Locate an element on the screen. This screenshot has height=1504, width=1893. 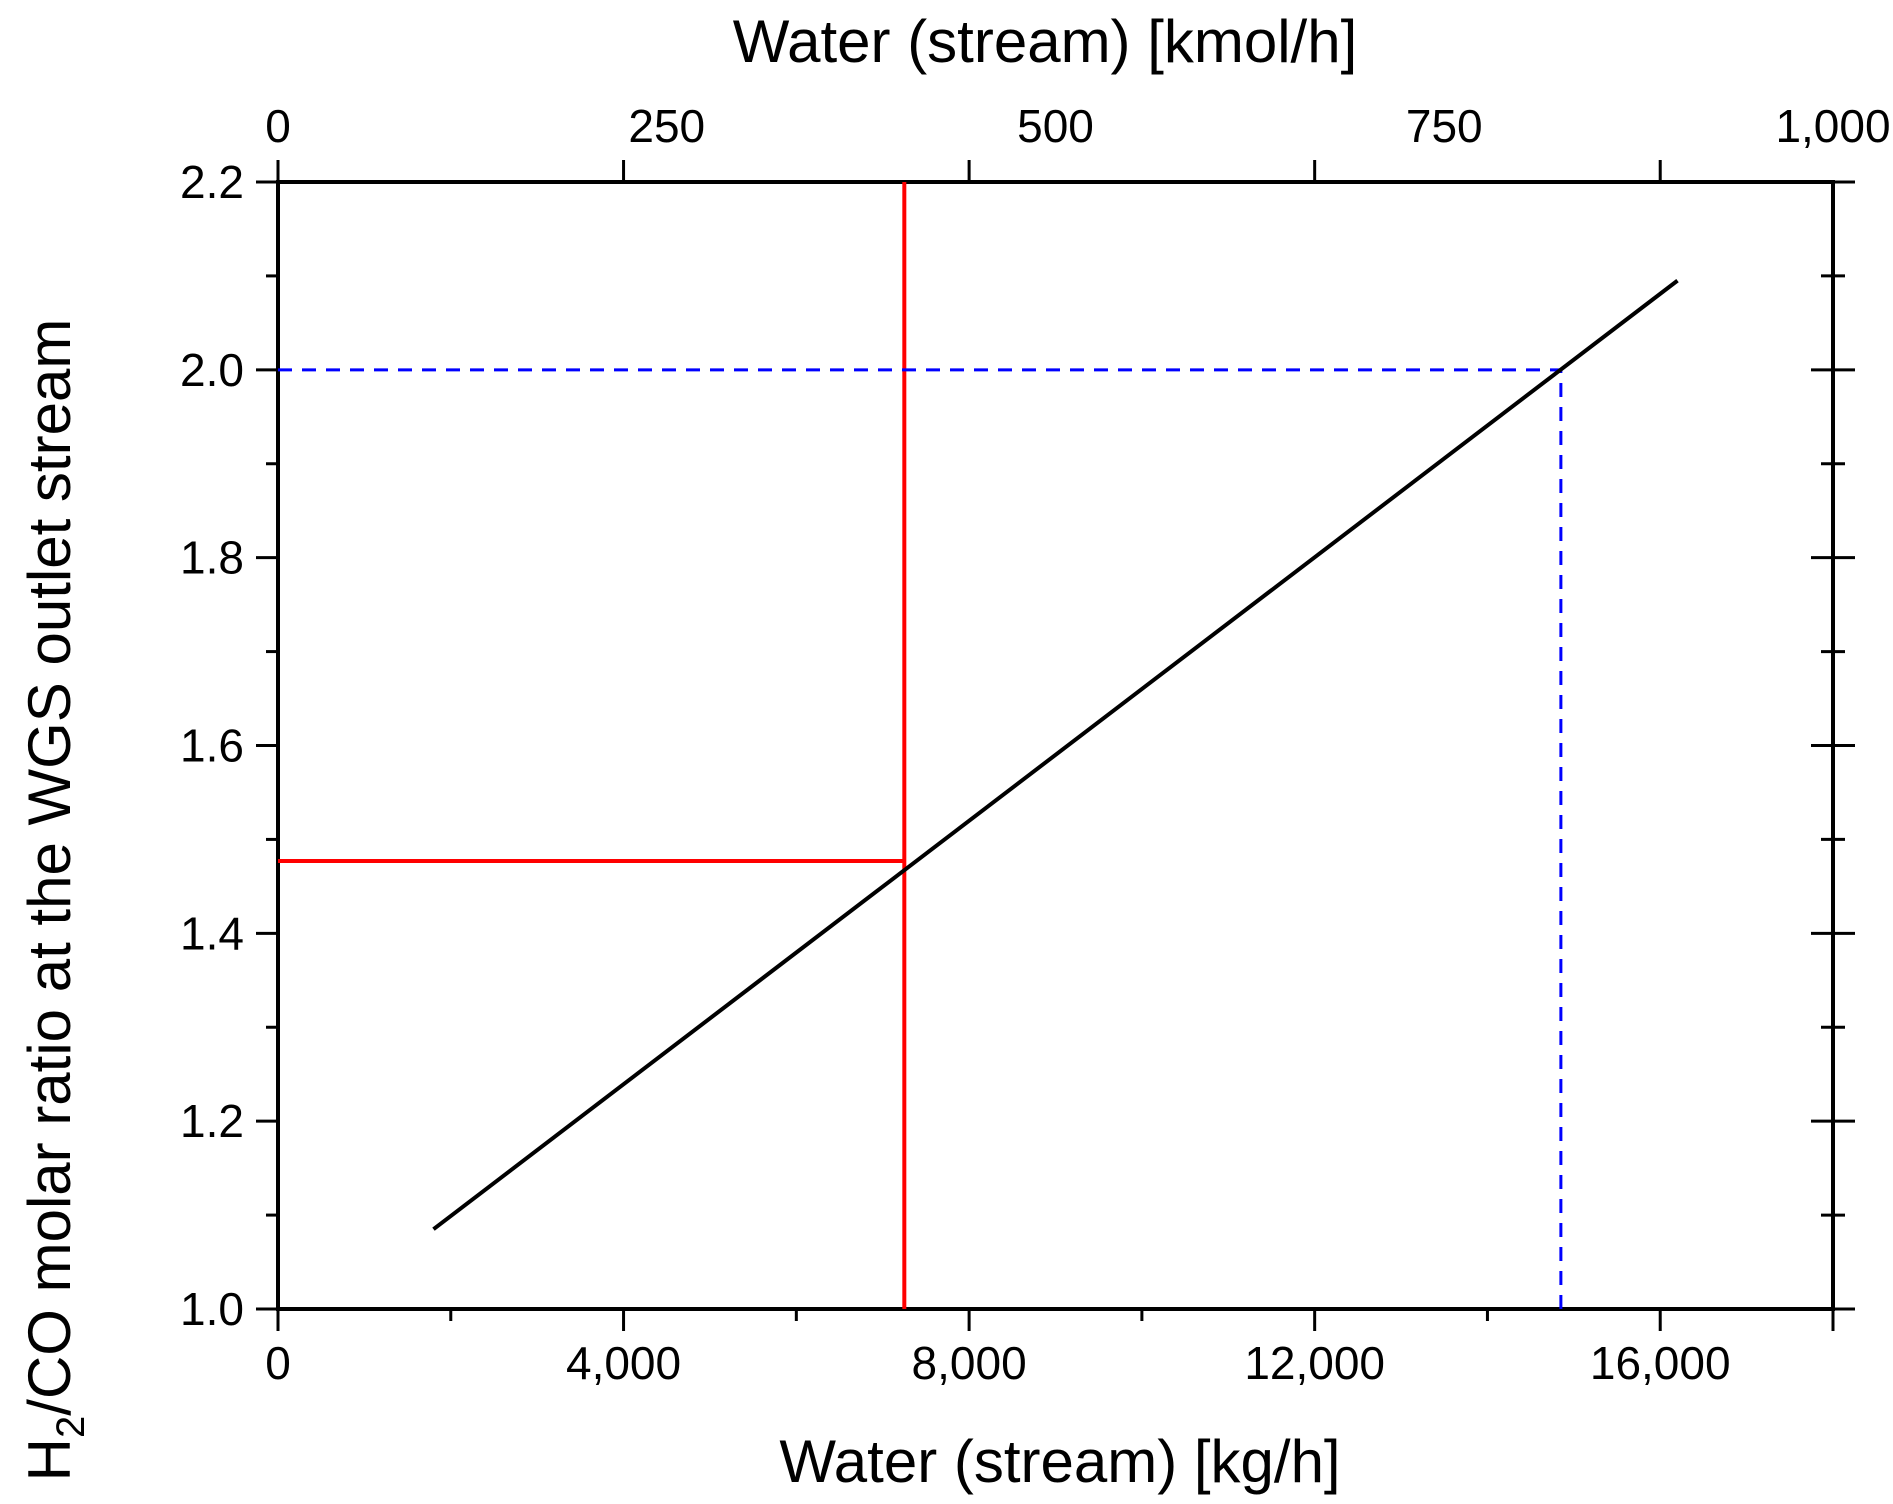
y-axis-title-h: H is located at coordinates (49, 1459).